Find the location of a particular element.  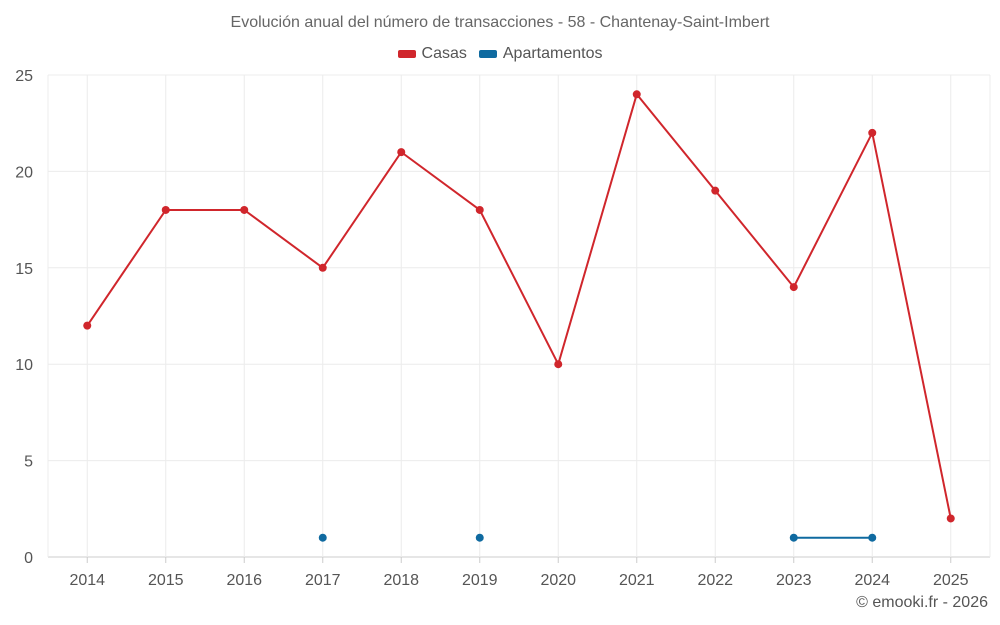

x-tick-label: 2022 is located at coordinates (715, 580).